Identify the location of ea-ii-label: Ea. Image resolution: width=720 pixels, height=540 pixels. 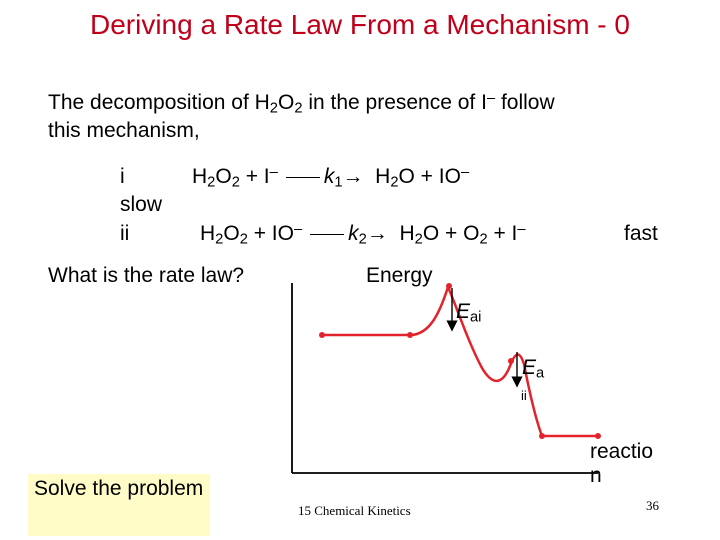
(533, 369).